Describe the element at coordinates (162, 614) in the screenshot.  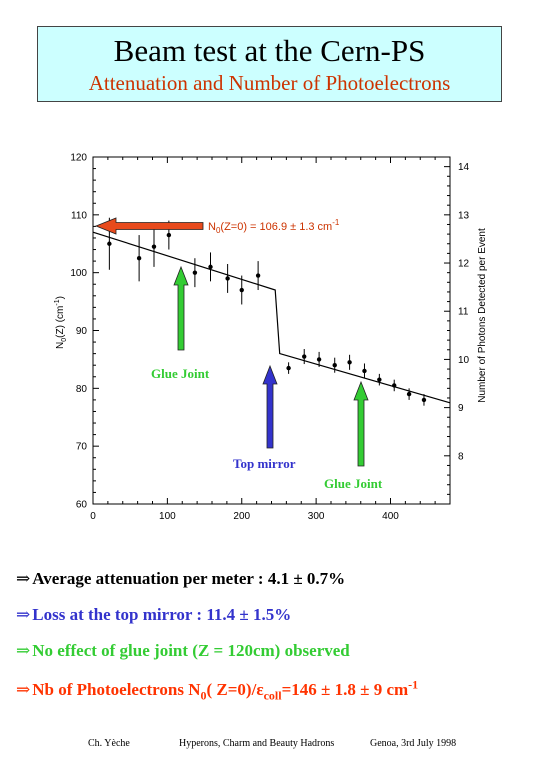
I see `bullet-top-mirror-text: Loss at the top mirror : 11.4 ± 1.5%` at that location.